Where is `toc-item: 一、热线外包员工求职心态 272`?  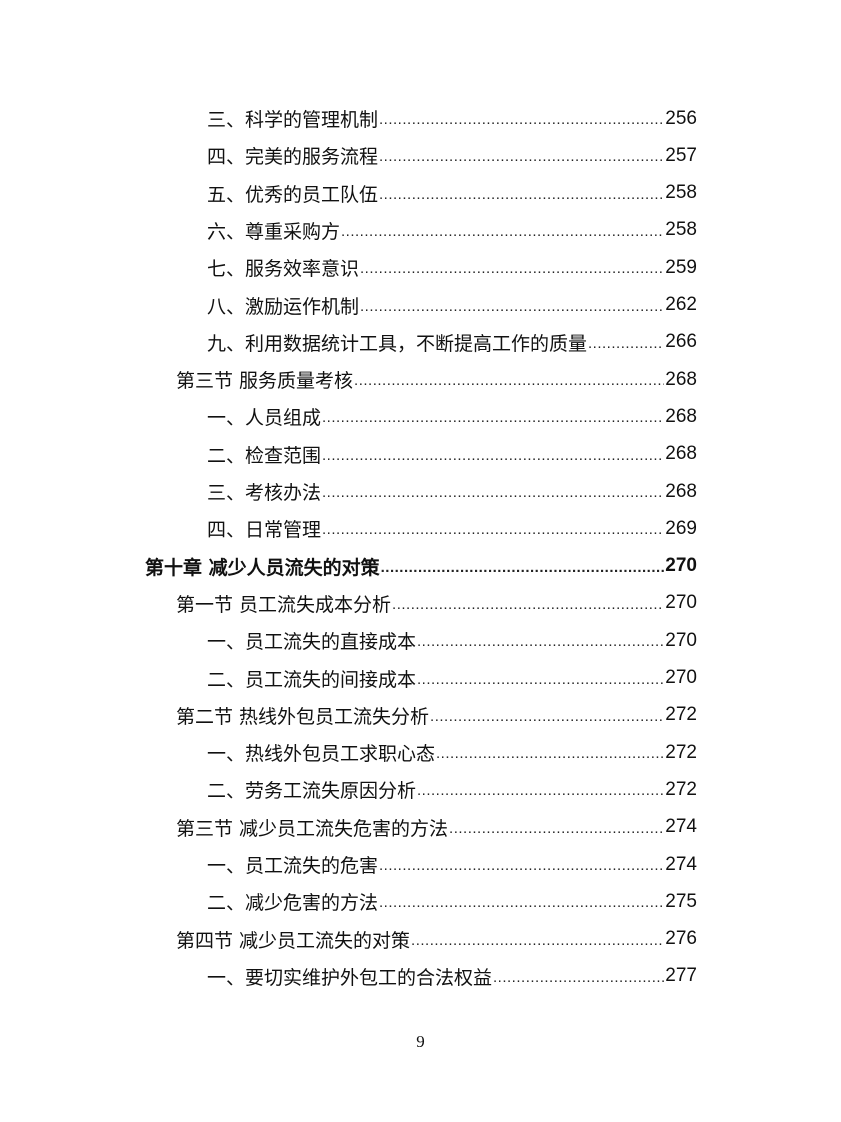
toc-item: 一、热线外包员工求职心态 272 is located at coordinates (452, 752).